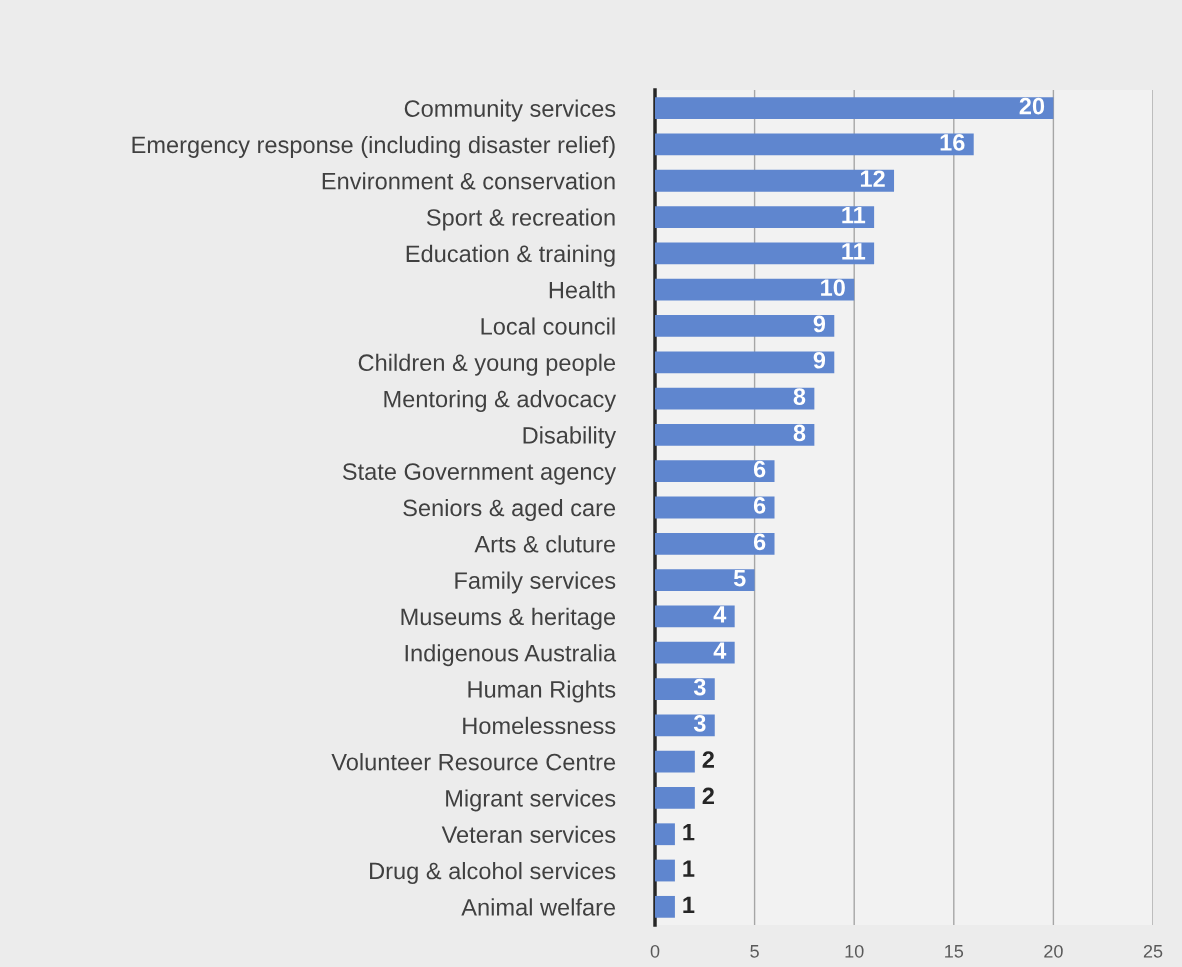  Describe the element at coordinates (511, 655) in the screenshot. I see `y-tick-label: Indigenous Australia` at that location.